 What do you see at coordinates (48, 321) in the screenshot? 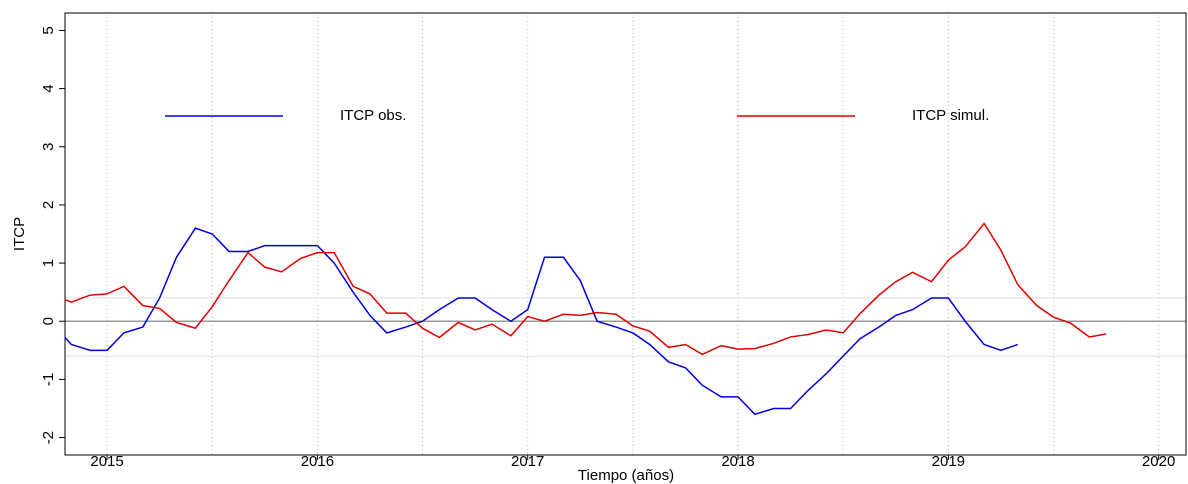
I see `y-tick-label: 0` at bounding box center [48, 321].